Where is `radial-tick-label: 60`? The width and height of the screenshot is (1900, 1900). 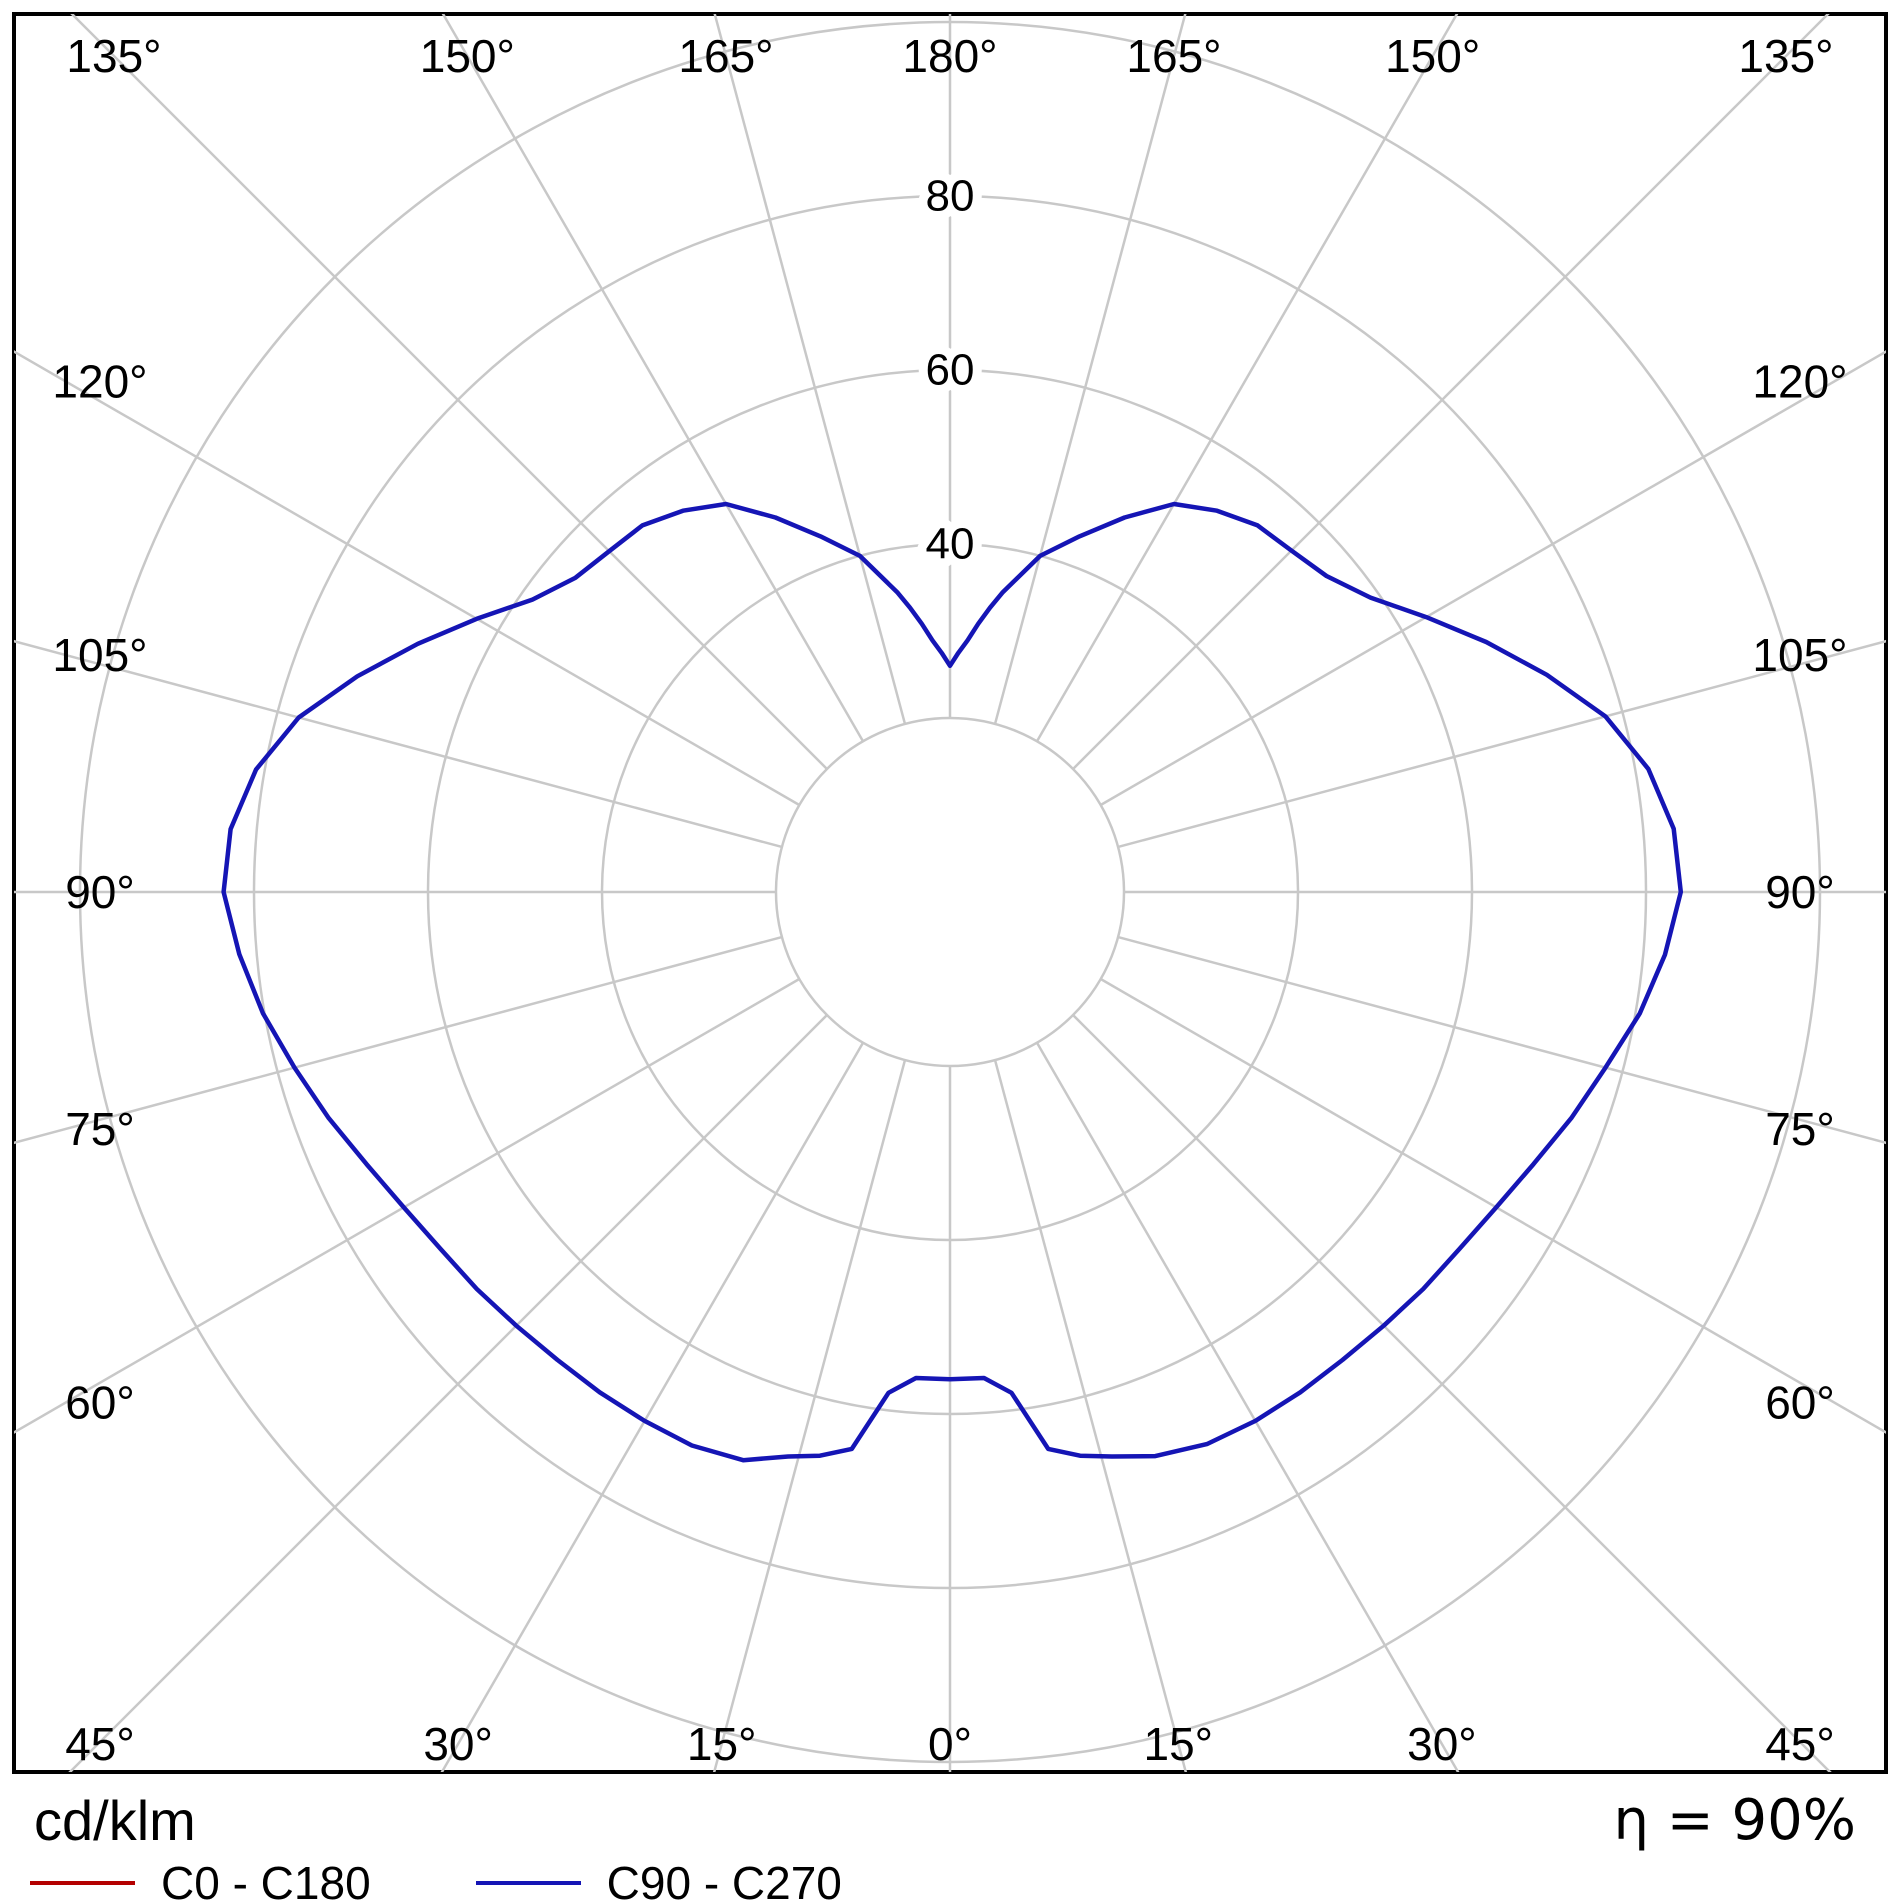
radial-tick-label: 60 is located at coordinates (950, 370).